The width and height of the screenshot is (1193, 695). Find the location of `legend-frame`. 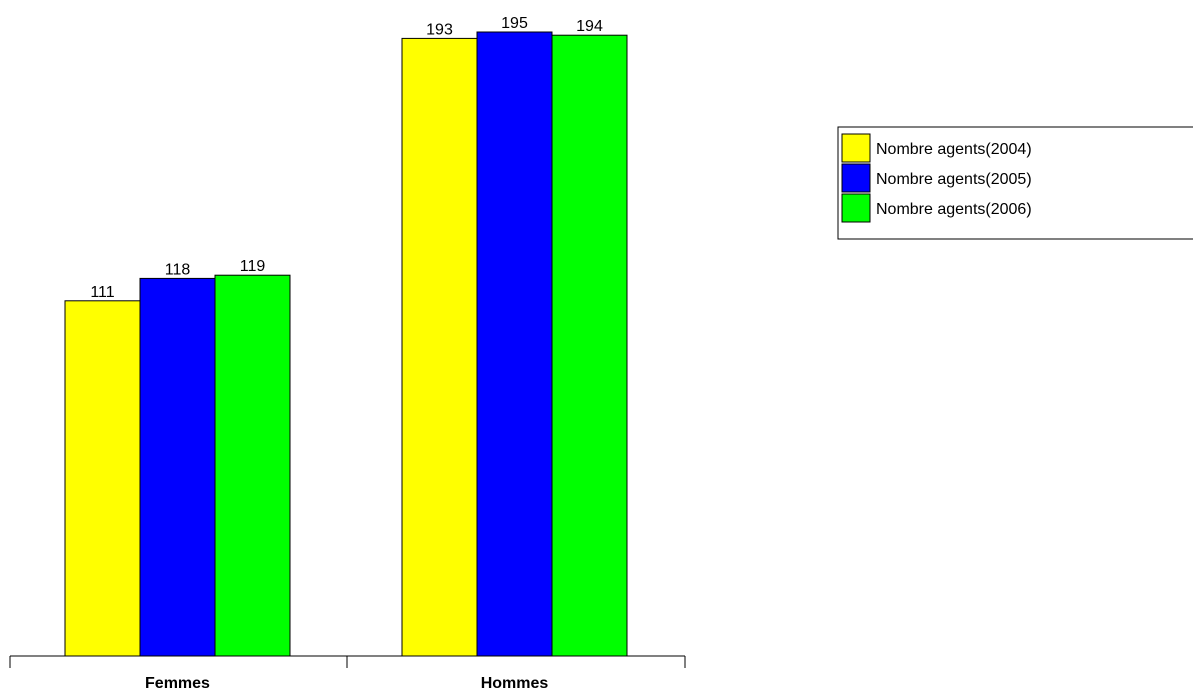

legend-frame is located at coordinates (1015, 183).